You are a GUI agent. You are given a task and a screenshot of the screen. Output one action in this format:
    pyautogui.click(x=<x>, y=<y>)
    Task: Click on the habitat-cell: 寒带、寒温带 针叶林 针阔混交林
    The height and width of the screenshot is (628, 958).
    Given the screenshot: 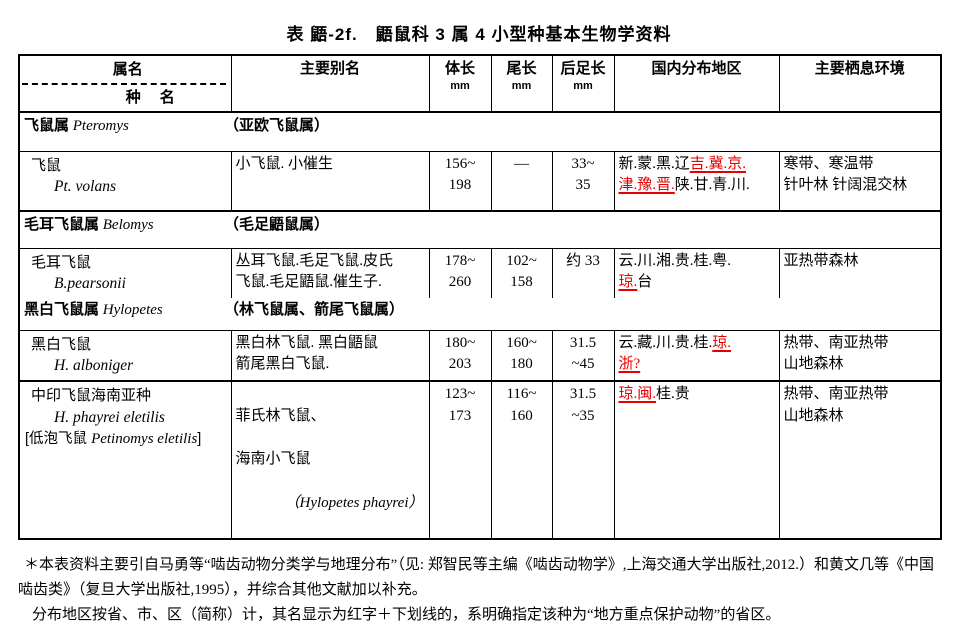 What is the action you would take?
    pyautogui.click(x=860, y=181)
    